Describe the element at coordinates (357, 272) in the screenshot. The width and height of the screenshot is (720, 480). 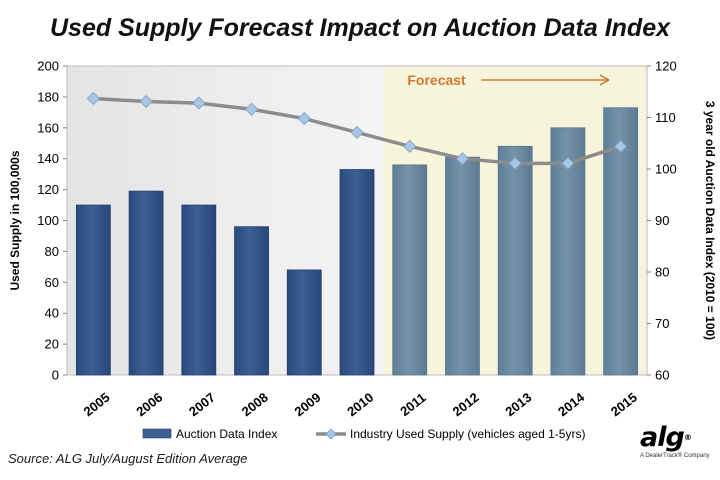
I see `bar-2010` at that location.